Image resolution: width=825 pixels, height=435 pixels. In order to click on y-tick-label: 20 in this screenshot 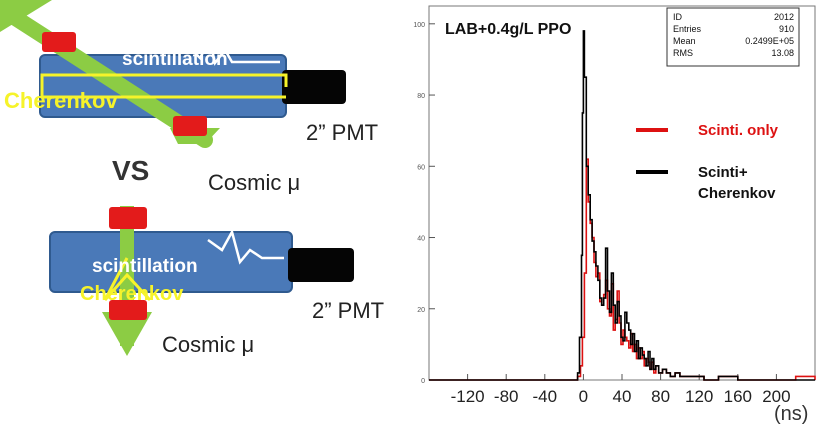, I will do `click(421, 310)`.